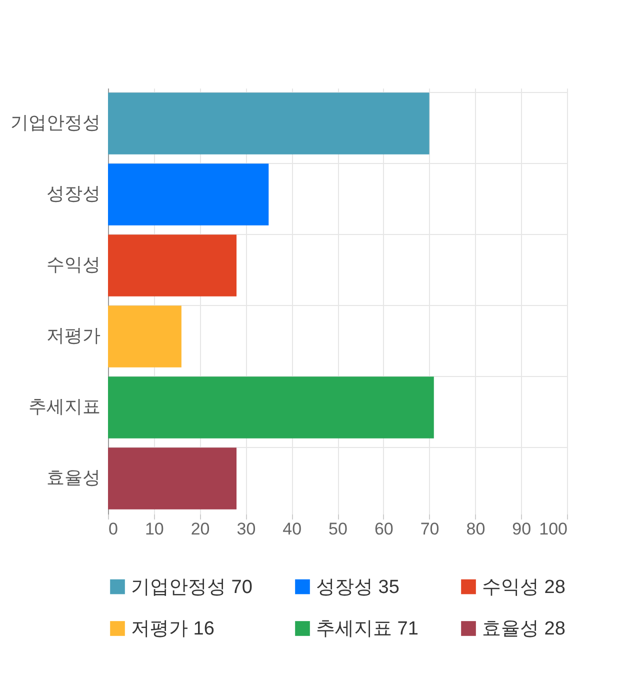 This screenshot has width=640, height=700. Describe the element at coordinates (246, 529) in the screenshot. I see `x-tick-label: 30` at that location.